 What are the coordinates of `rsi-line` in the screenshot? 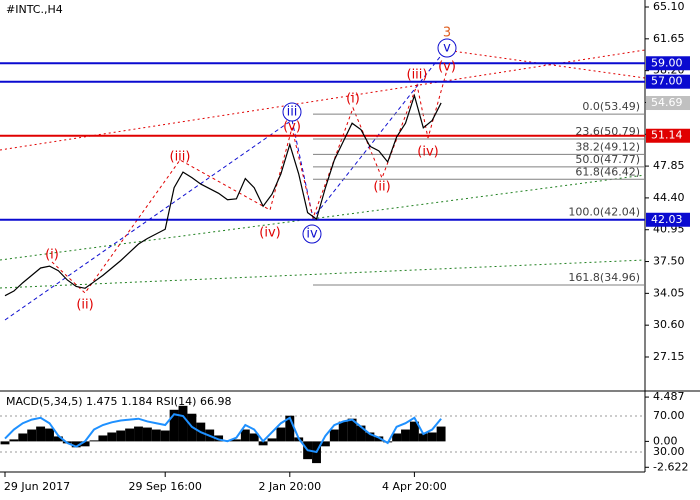 It's located at (223, 433).